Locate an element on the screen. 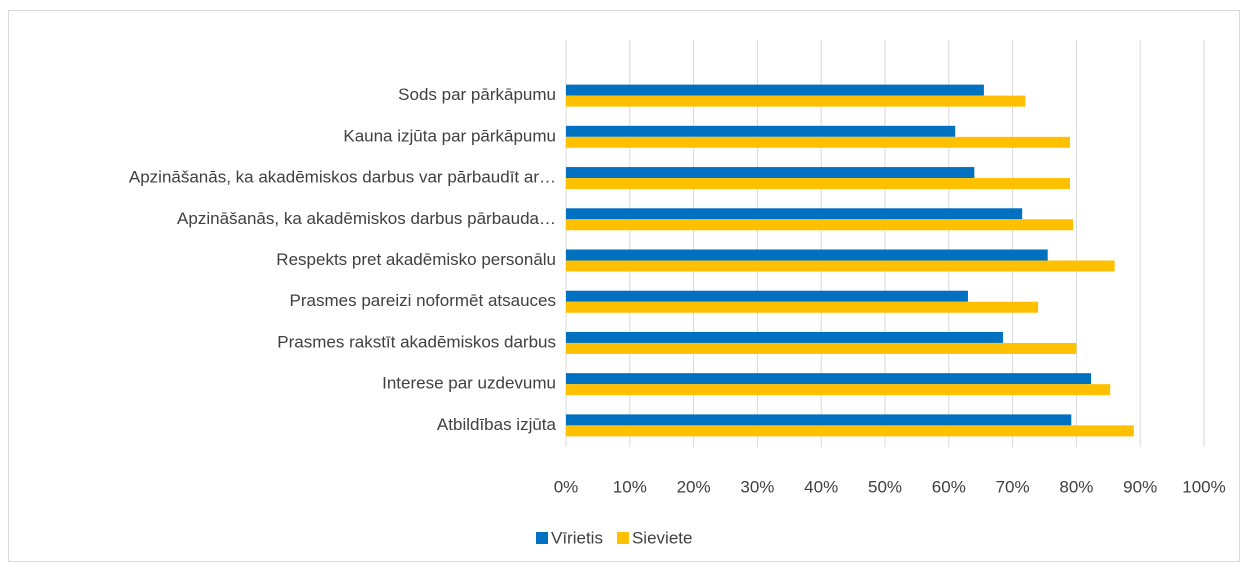 The width and height of the screenshot is (1249, 572). y-tick-label: Interese par uzdevumu is located at coordinates (469, 383).